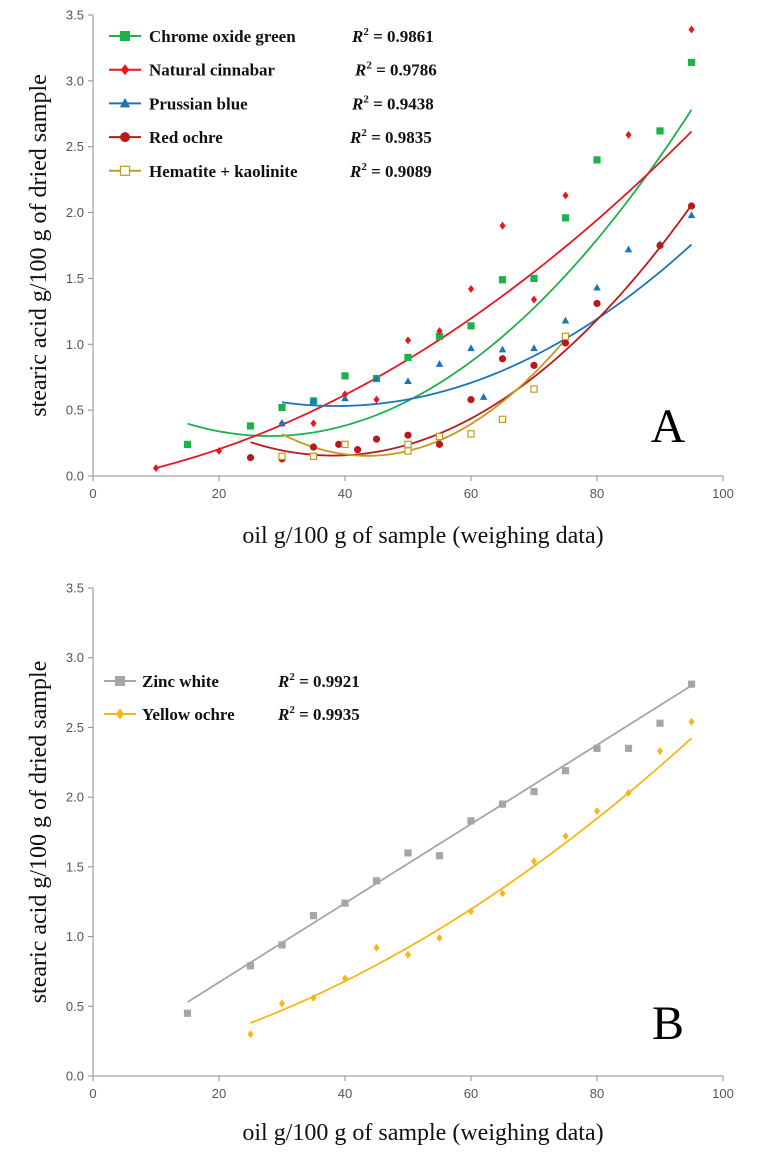 Image resolution: width=768 pixels, height=1152 pixels. I want to click on y-axis-title: stearic acid g/100 g of dried sample, so click(39, 245).